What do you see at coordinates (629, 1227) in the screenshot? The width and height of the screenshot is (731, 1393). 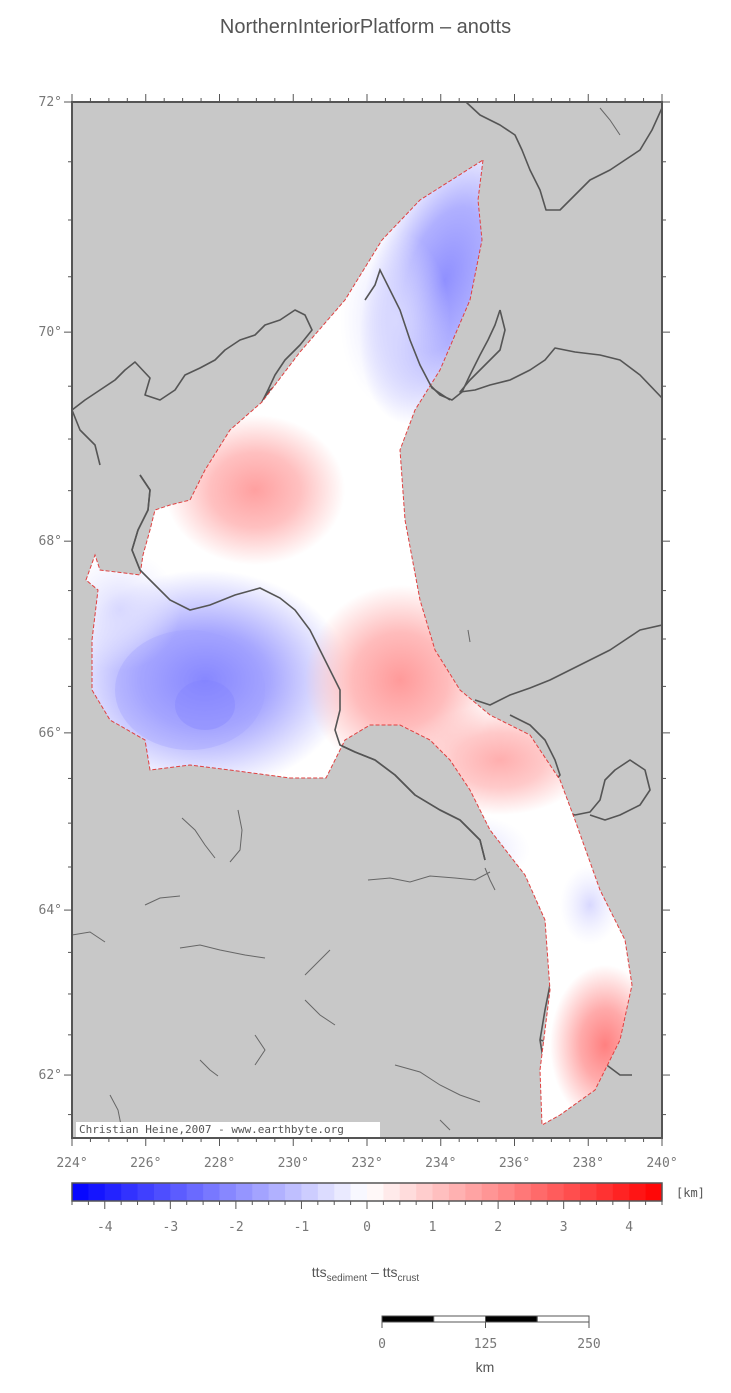 I see `colorbar-tick-label: 4` at bounding box center [629, 1227].